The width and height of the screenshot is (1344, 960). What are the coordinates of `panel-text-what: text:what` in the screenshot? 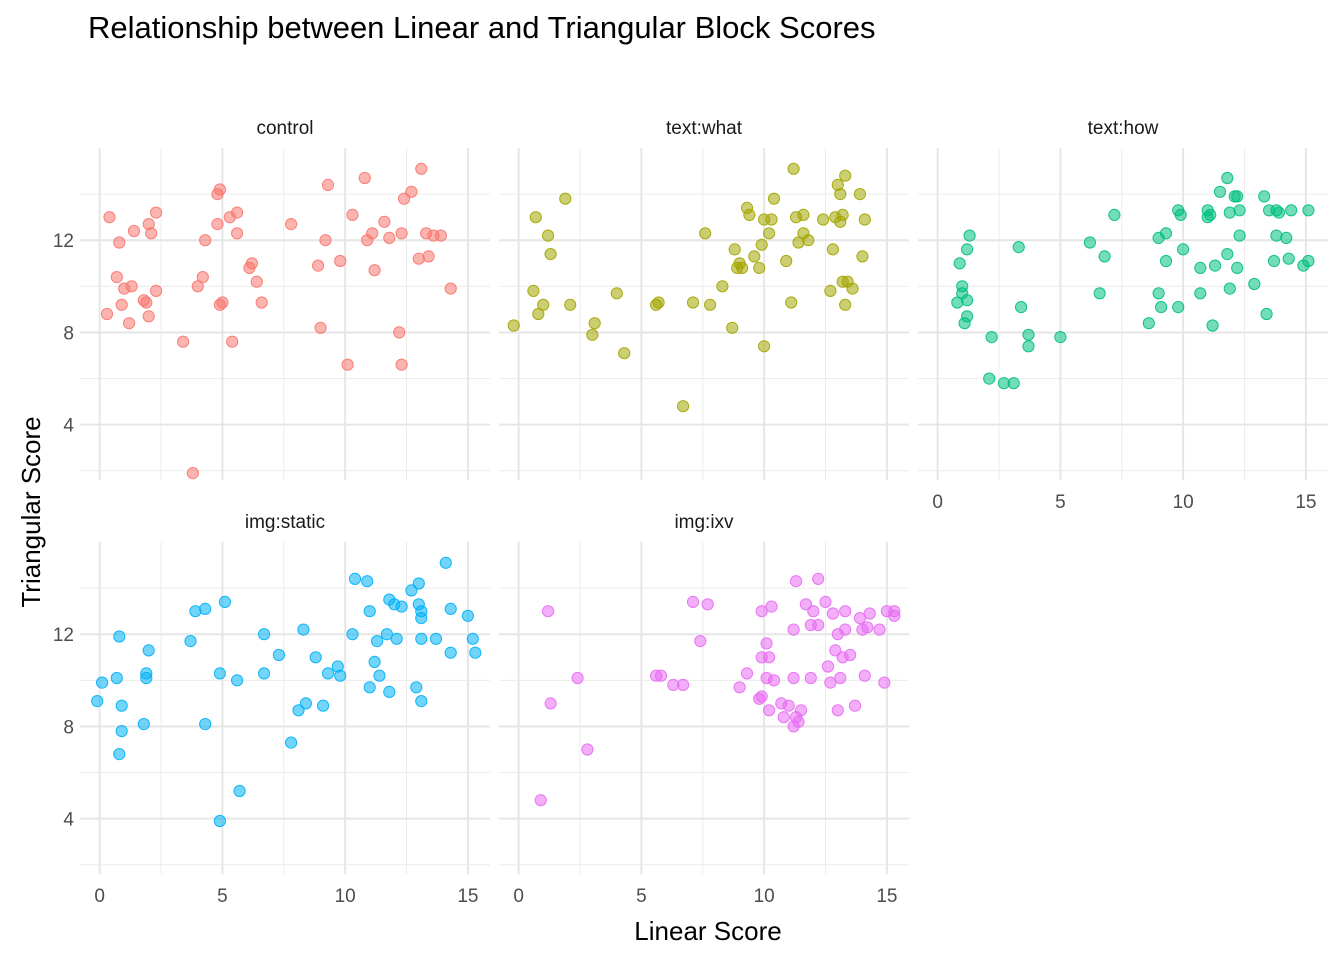 It's located at (704, 299).